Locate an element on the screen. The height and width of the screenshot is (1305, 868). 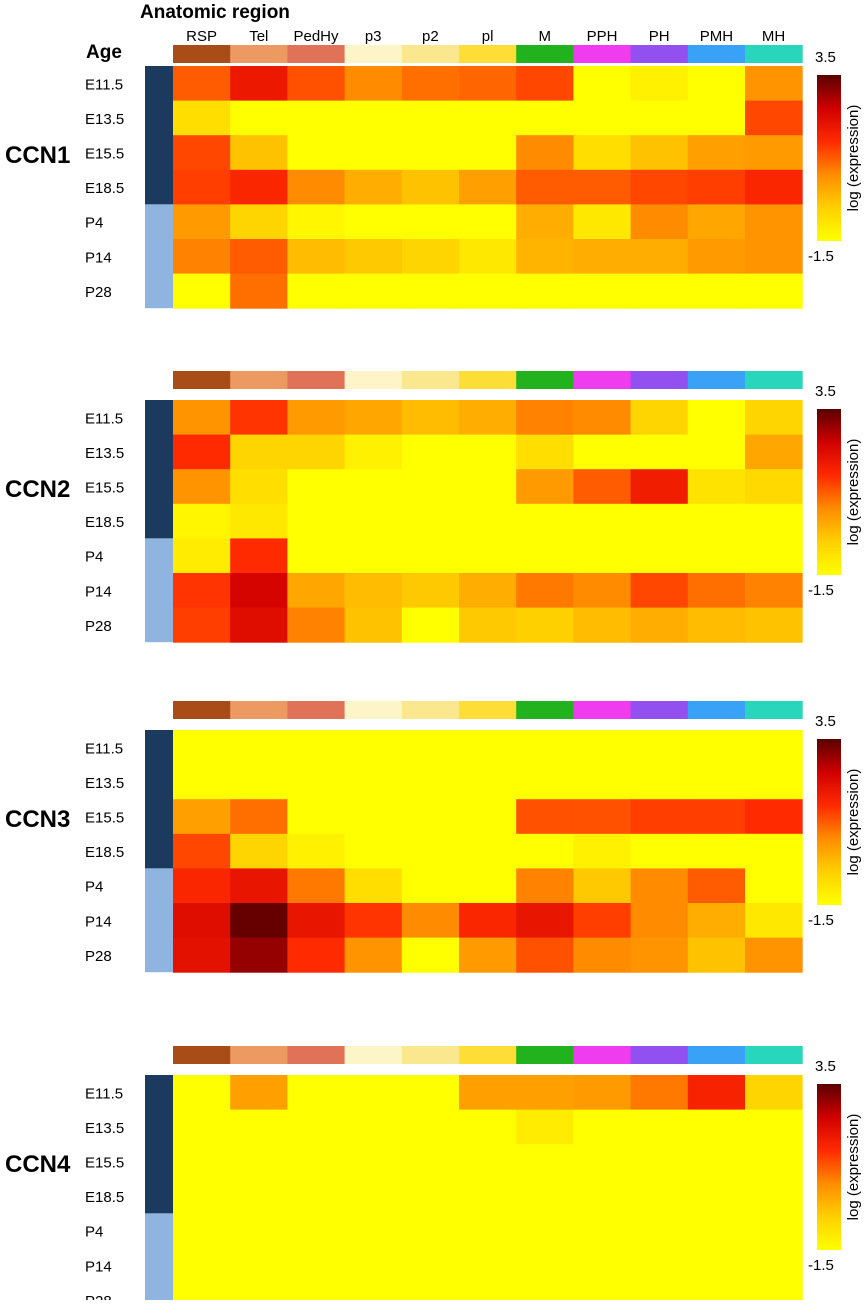
region-label: PMH is located at coordinates (716, 36).